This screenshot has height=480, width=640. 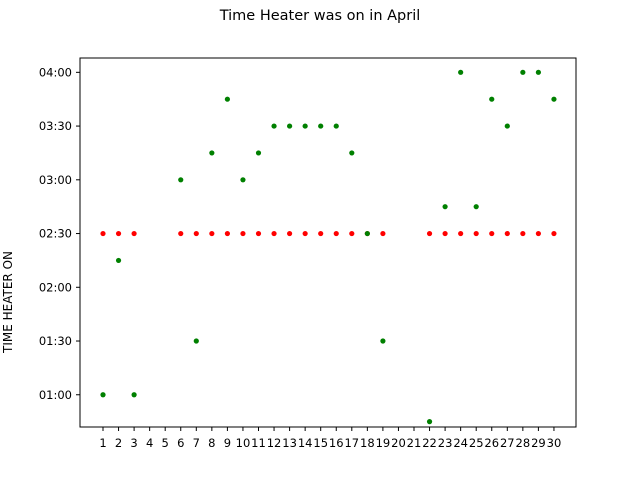 I want to click on x-tick-label: 25, so click(x=476, y=443).